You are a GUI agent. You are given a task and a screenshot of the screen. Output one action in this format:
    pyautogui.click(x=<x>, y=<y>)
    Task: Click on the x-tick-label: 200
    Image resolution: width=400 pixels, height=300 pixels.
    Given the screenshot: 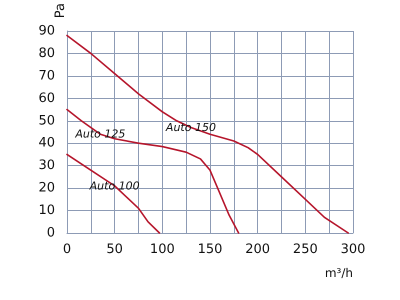 What is the action you would take?
    pyautogui.click(x=257, y=249)
    